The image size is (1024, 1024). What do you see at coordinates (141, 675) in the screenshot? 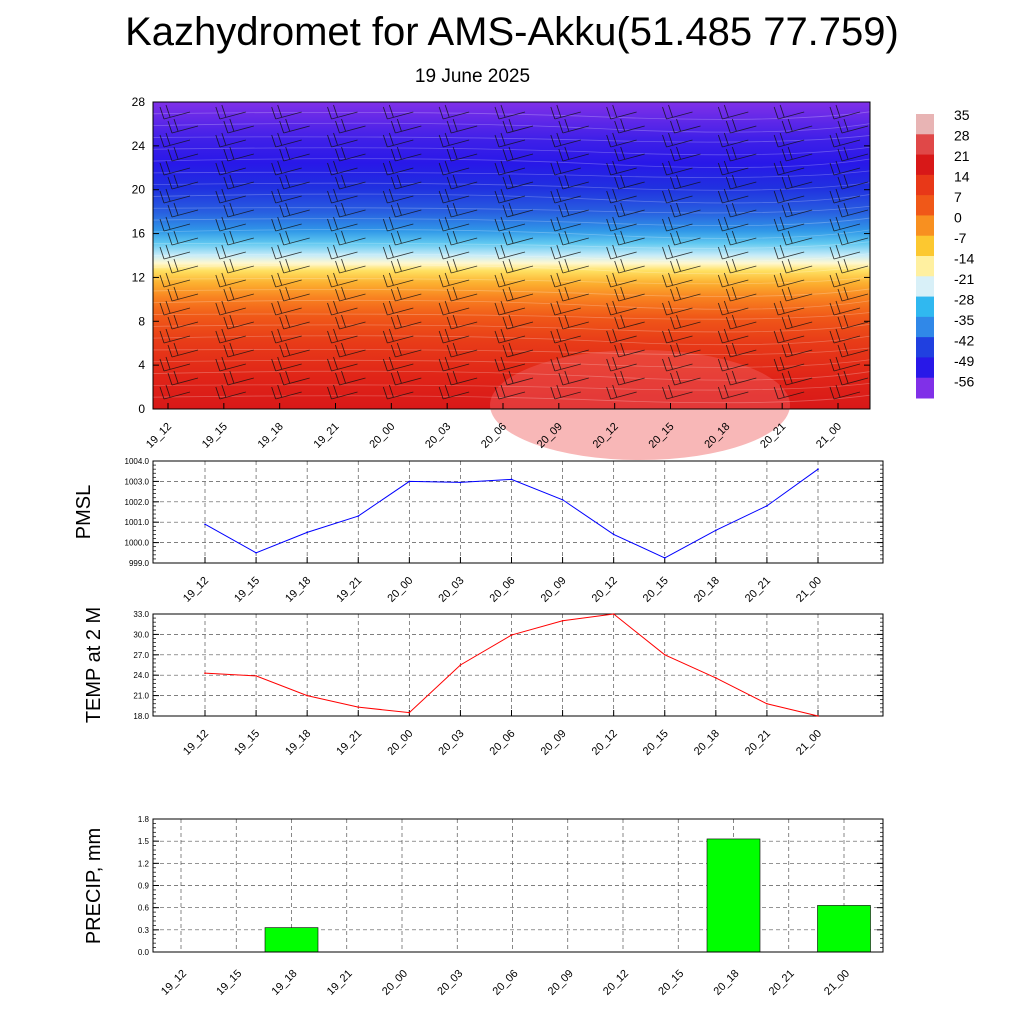
I see `temp-y-tick-label: 24.0` at bounding box center [141, 675].